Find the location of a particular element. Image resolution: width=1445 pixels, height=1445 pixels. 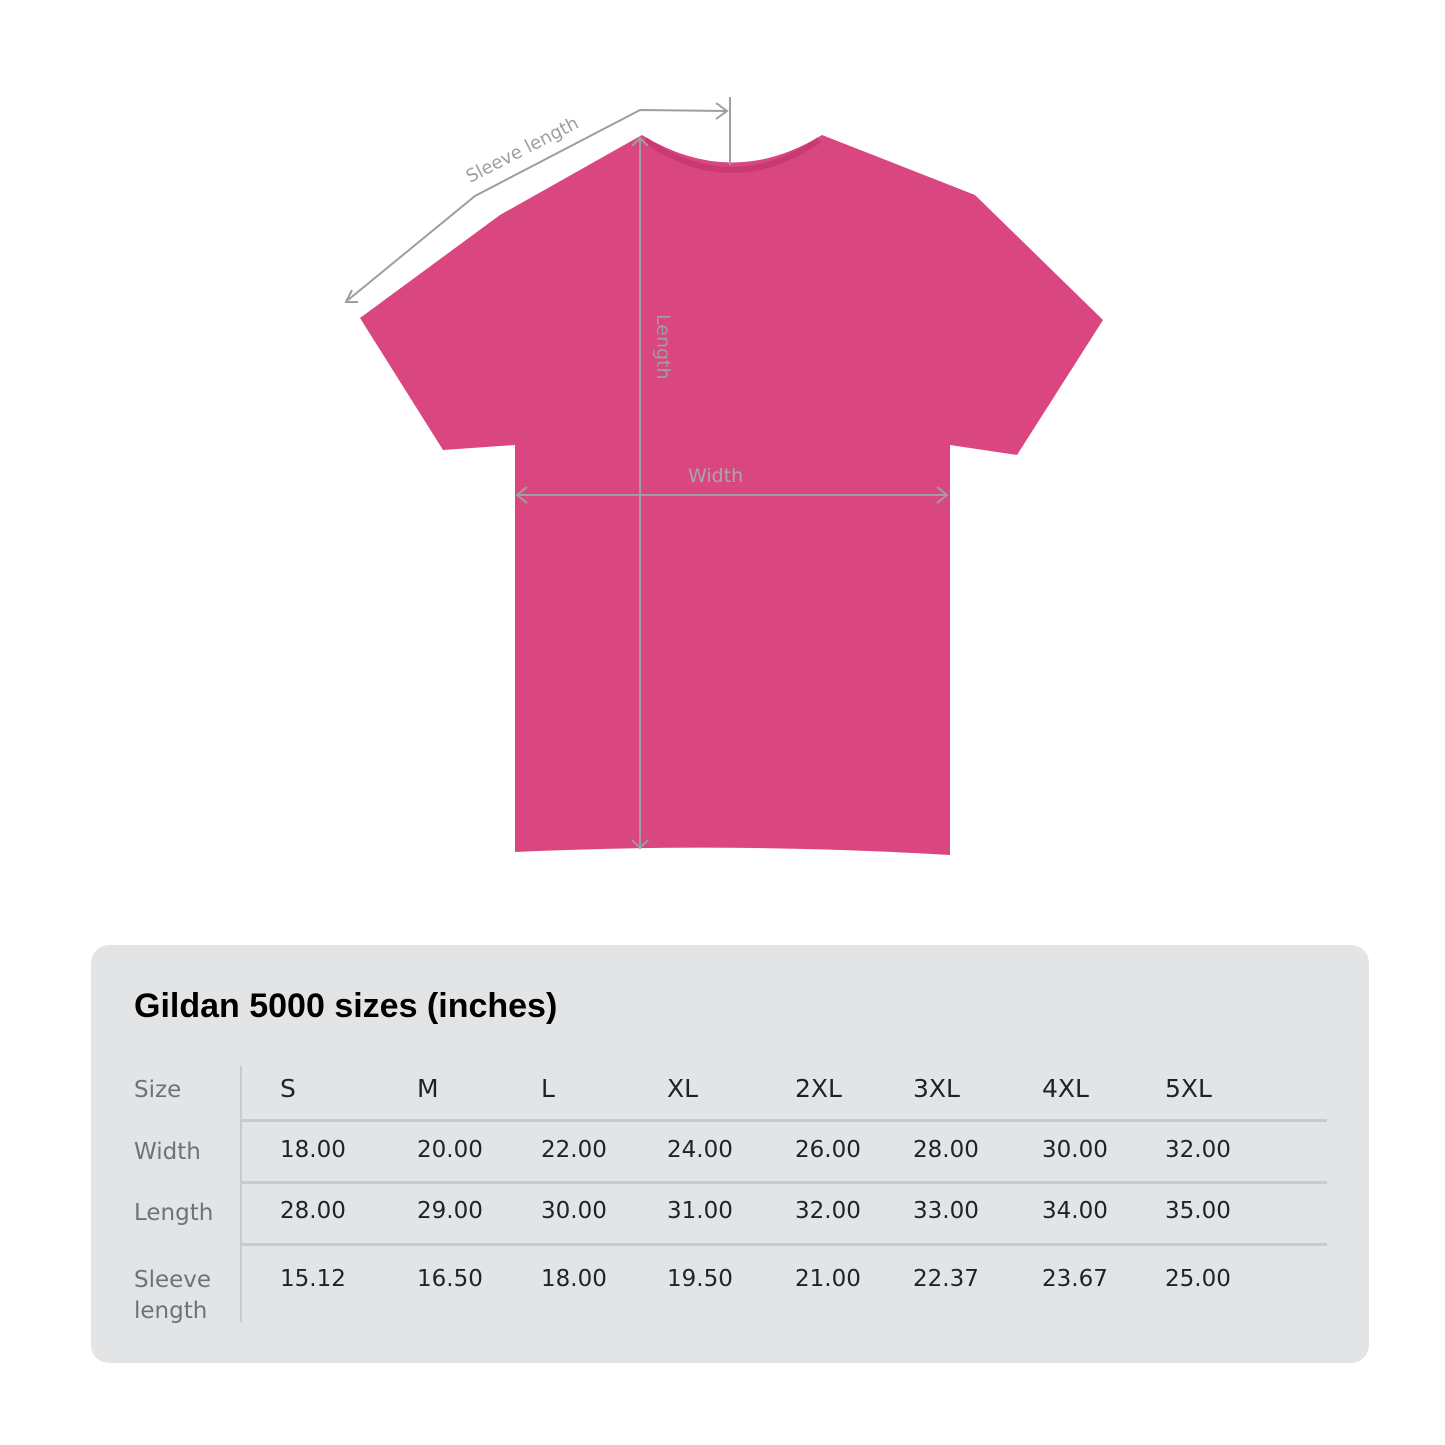

width-label: Width is located at coordinates (715, 476).